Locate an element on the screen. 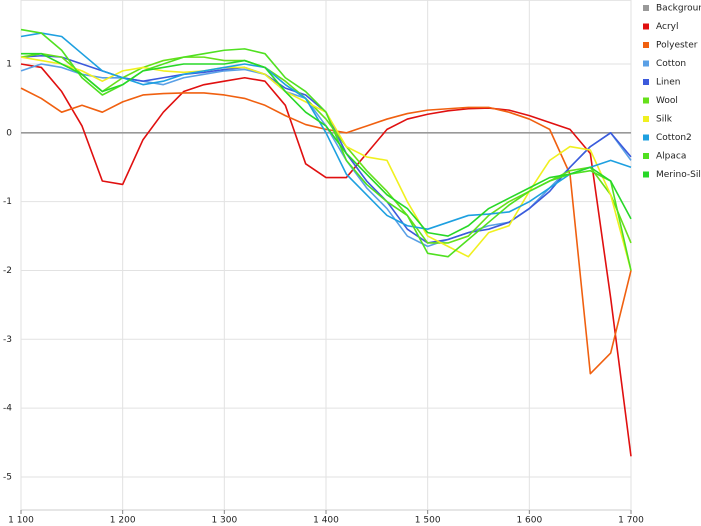 The height and width of the screenshot is (526, 701). y-tick-label: 0 is located at coordinates (9, 133).